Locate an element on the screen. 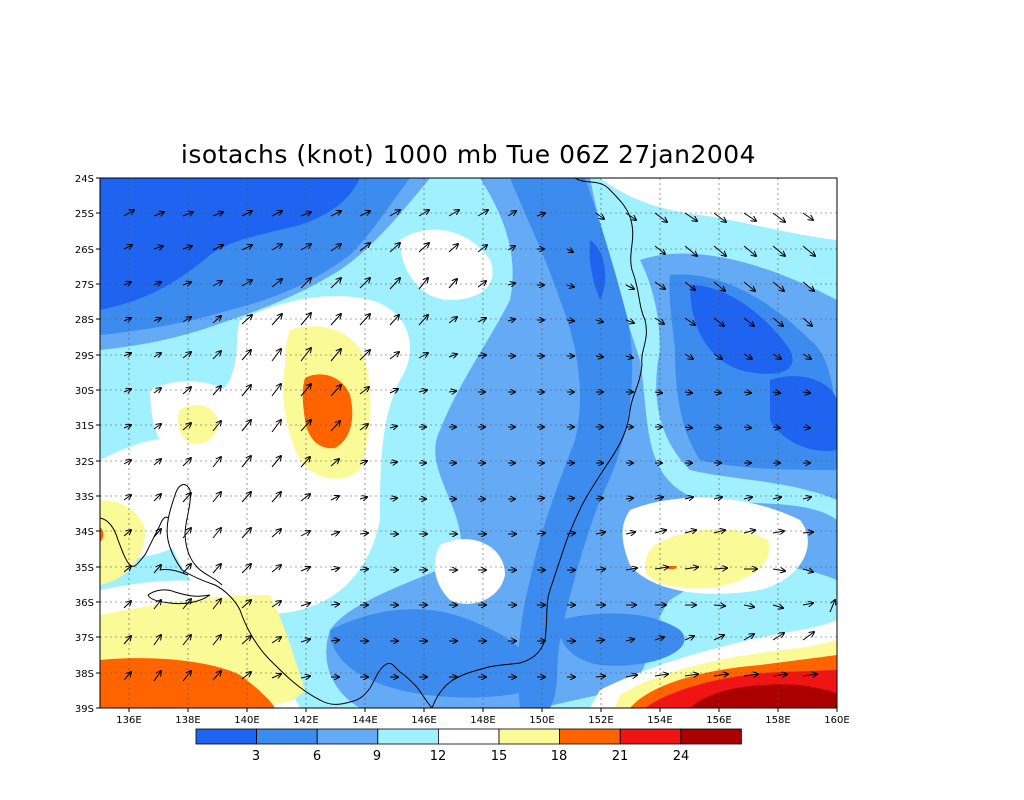 The width and height of the screenshot is (1024, 800). color-legend-label: 21 is located at coordinates (620, 756).